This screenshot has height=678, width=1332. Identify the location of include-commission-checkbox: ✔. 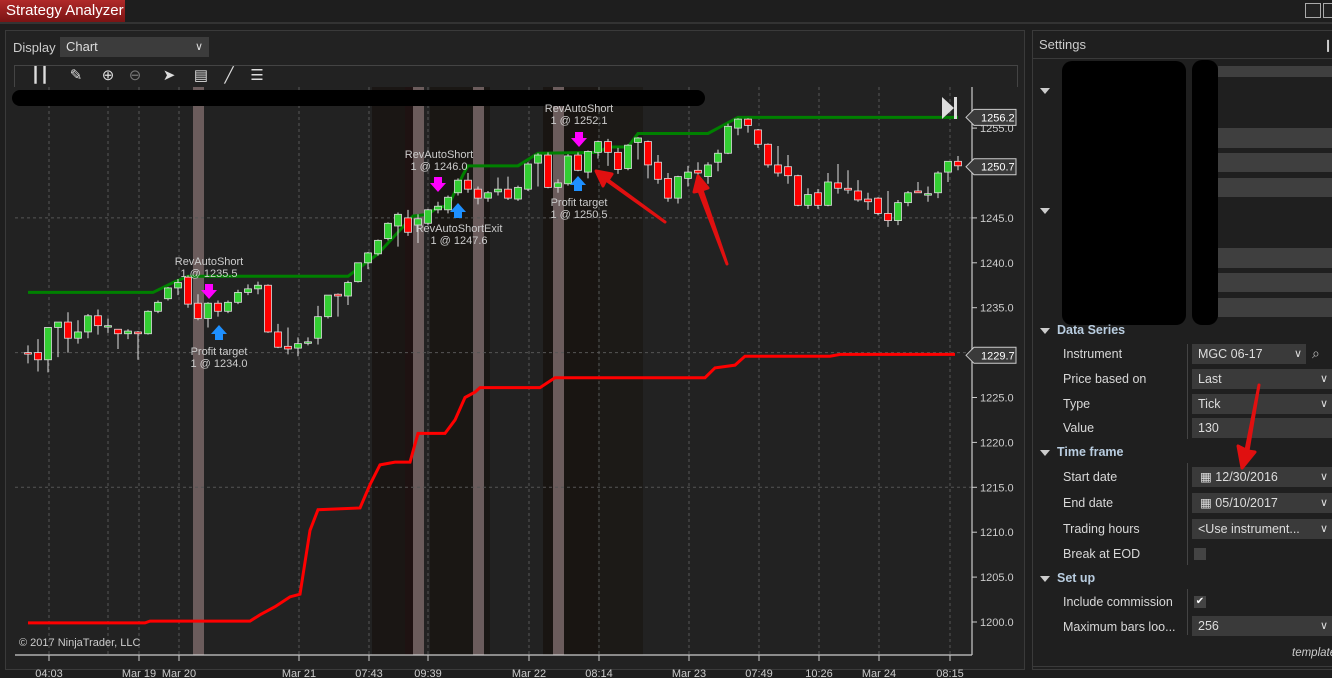
(1200, 602).